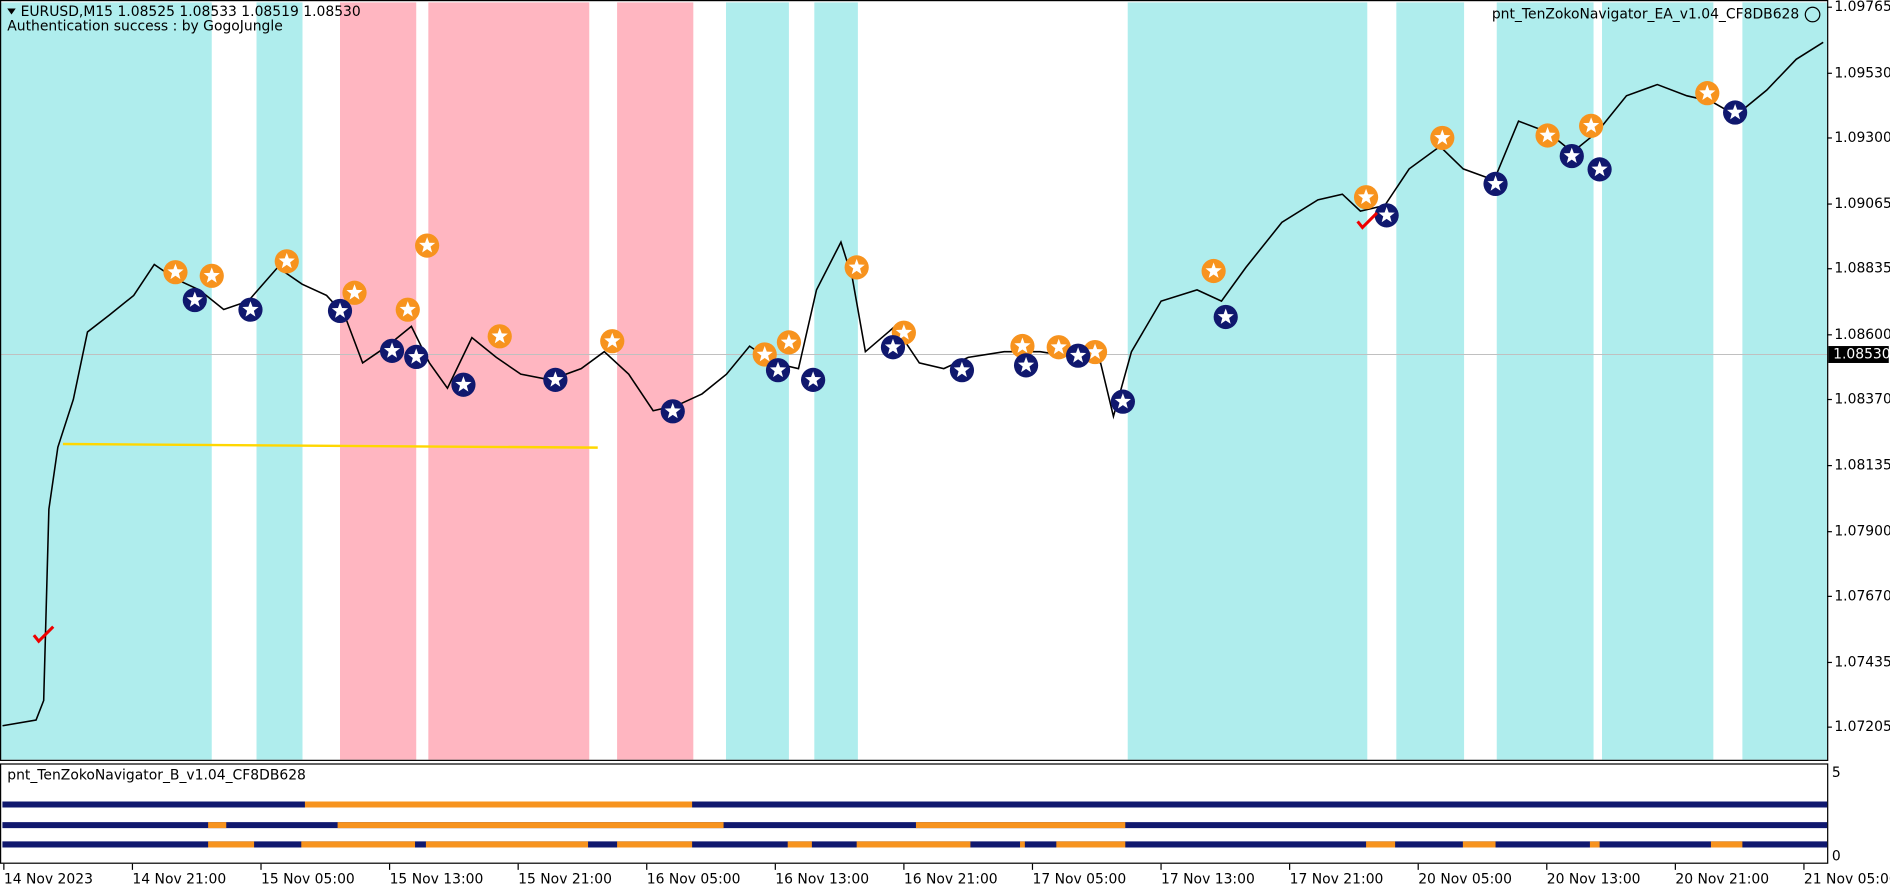 The width and height of the screenshot is (1890, 888). I want to click on y-tick-label: 1.09300, so click(1862, 138).